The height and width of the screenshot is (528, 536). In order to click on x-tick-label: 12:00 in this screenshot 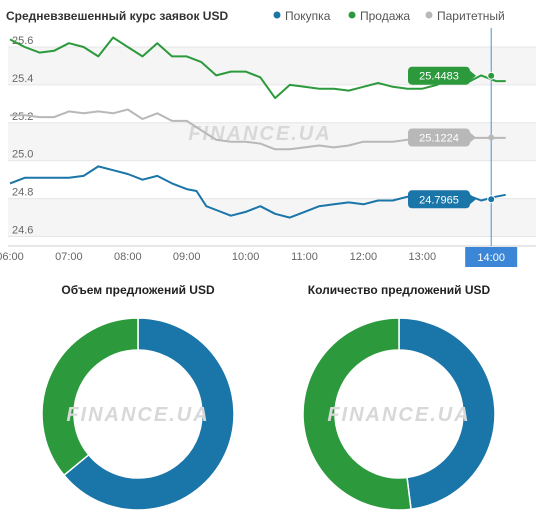, I will do `click(364, 257)`.